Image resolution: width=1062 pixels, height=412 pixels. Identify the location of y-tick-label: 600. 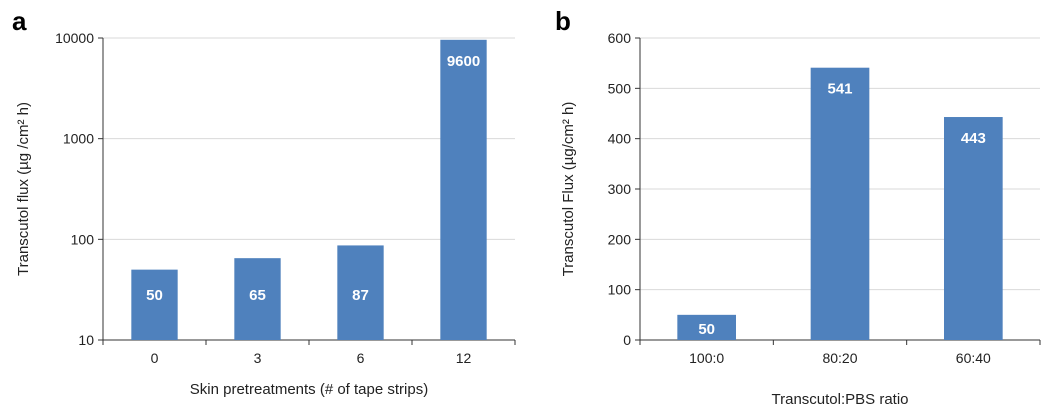
(620, 38).